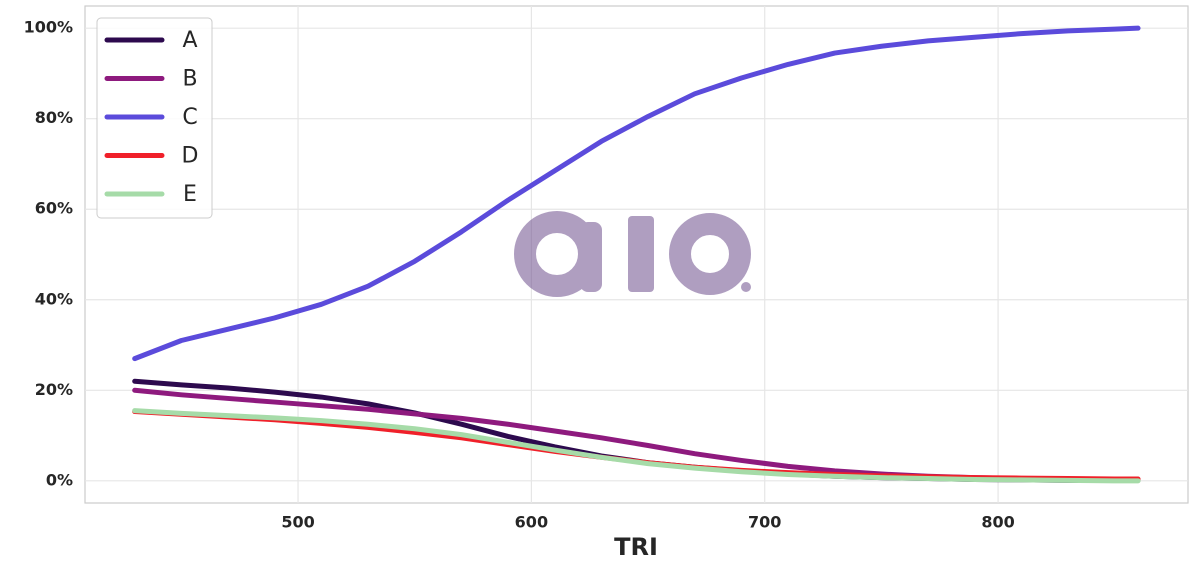 The width and height of the screenshot is (1200, 564). What do you see at coordinates (297, 522) in the screenshot?
I see `x-tick-label: 500` at bounding box center [297, 522].